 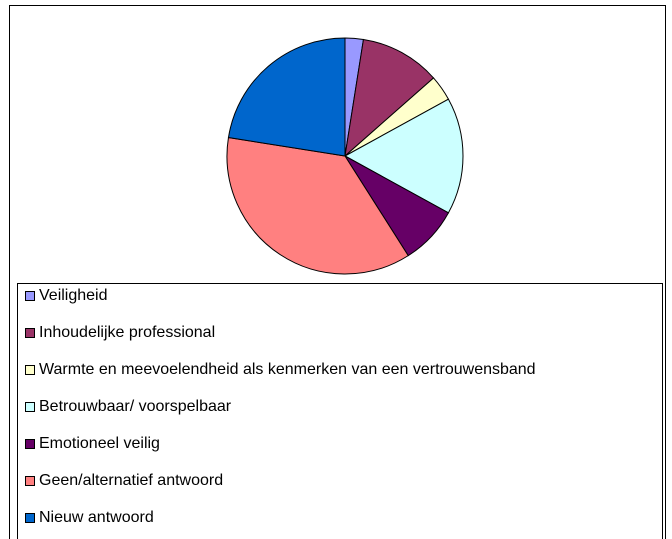 What do you see at coordinates (96, 517) in the screenshot?
I see `legend-label: Nieuw antwoord` at bounding box center [96, 517].